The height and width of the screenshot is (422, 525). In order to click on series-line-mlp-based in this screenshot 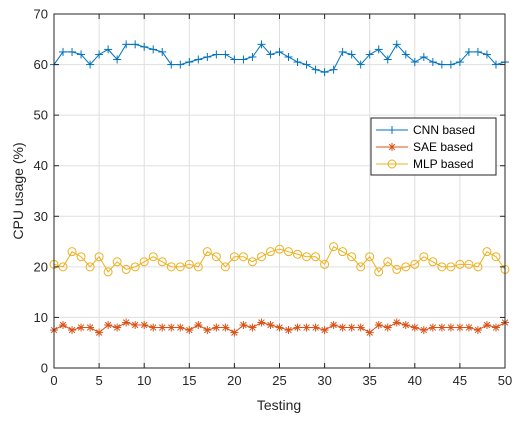, I will do `click(279, 259)`.